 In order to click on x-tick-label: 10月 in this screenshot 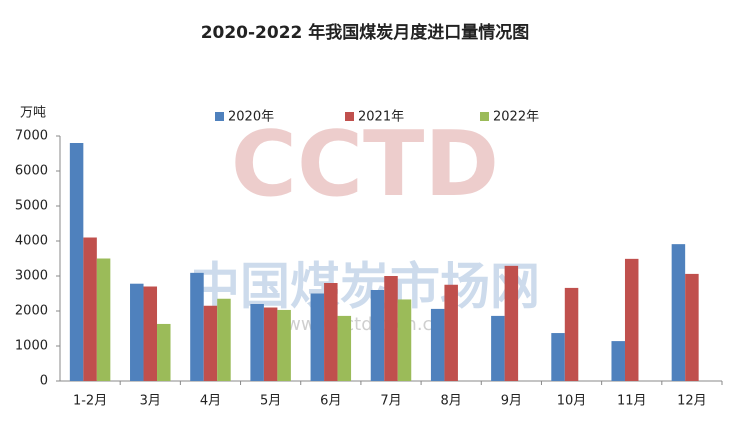, I will do `click(572, 401)`.